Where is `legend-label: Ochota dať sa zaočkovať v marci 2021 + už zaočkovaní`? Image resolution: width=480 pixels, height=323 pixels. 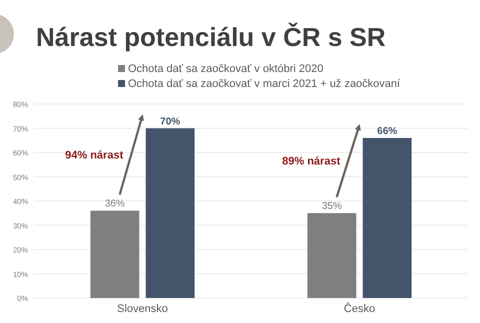
legend-label: Ochota dať sa zaočkovať v marci 2021 + už zaočkovaní is located at coordinates (265, 84).